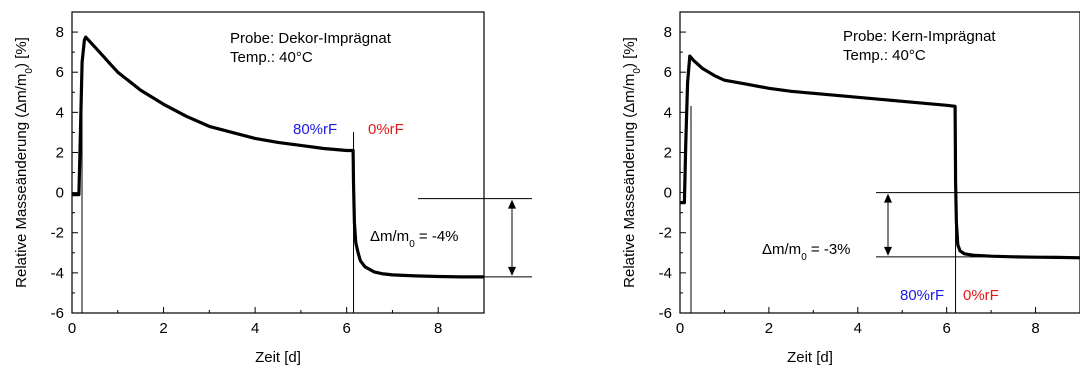 The height and width of the screenshot is (373, 1080). I want to click on legend-sample: Probe: Dekor-Imprägnat, so click(311, 38).